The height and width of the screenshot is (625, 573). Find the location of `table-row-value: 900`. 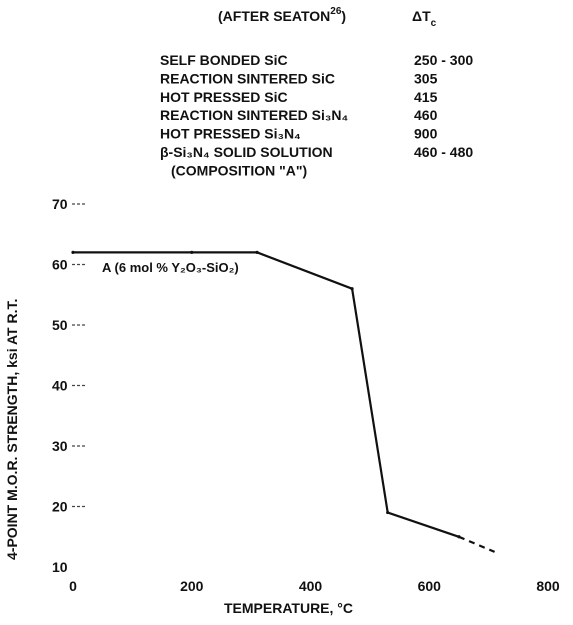

table-row-value: 900 is located at coordinates (426, 134).